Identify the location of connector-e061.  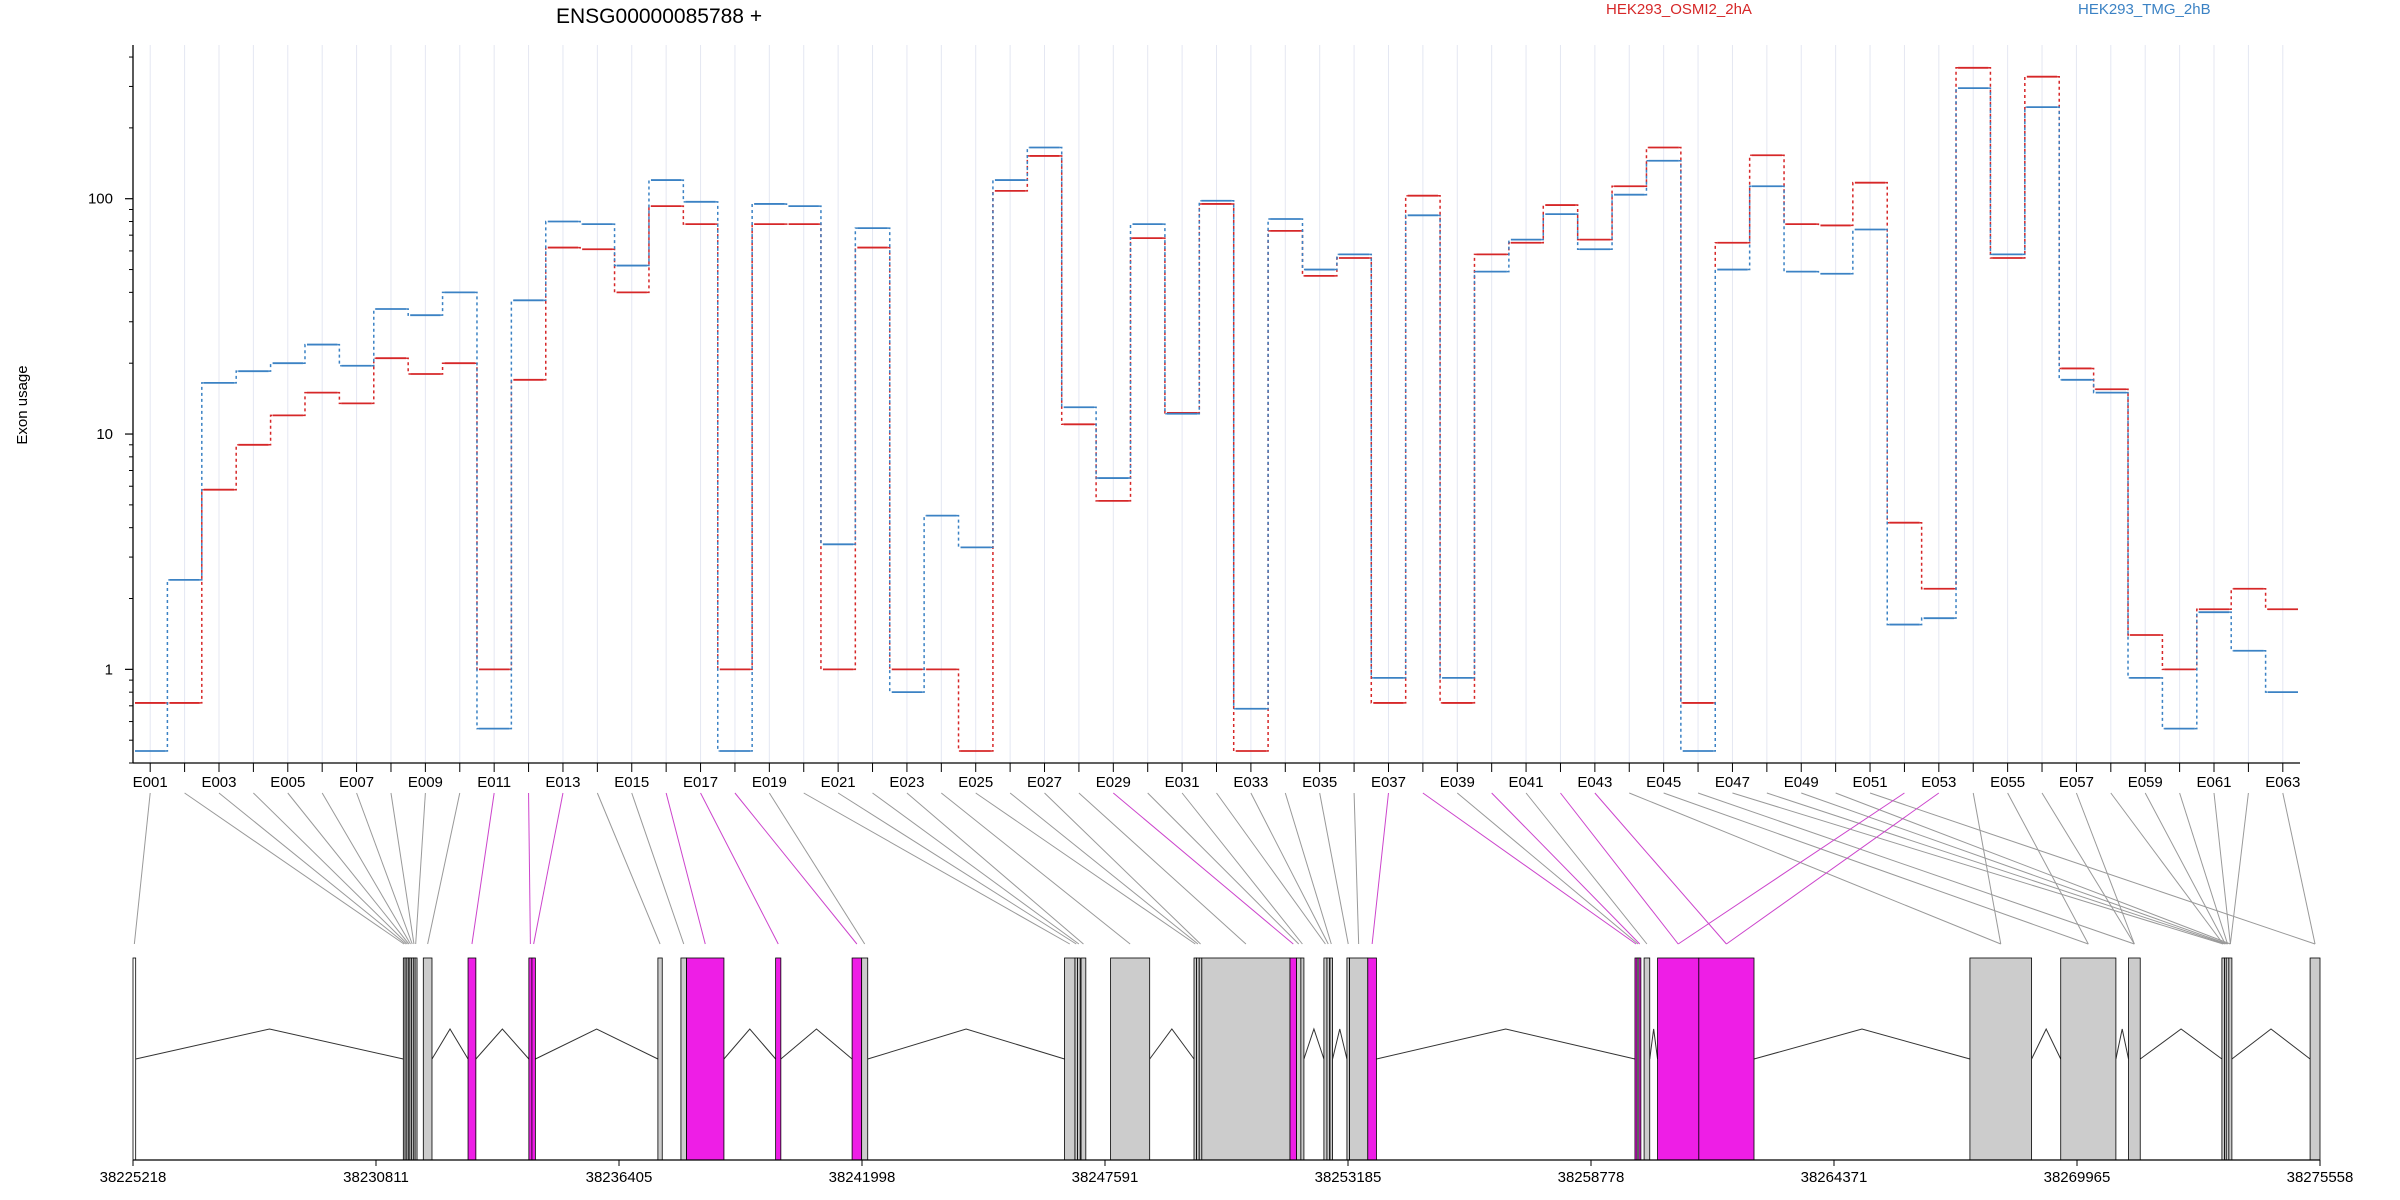
(2222, 868).